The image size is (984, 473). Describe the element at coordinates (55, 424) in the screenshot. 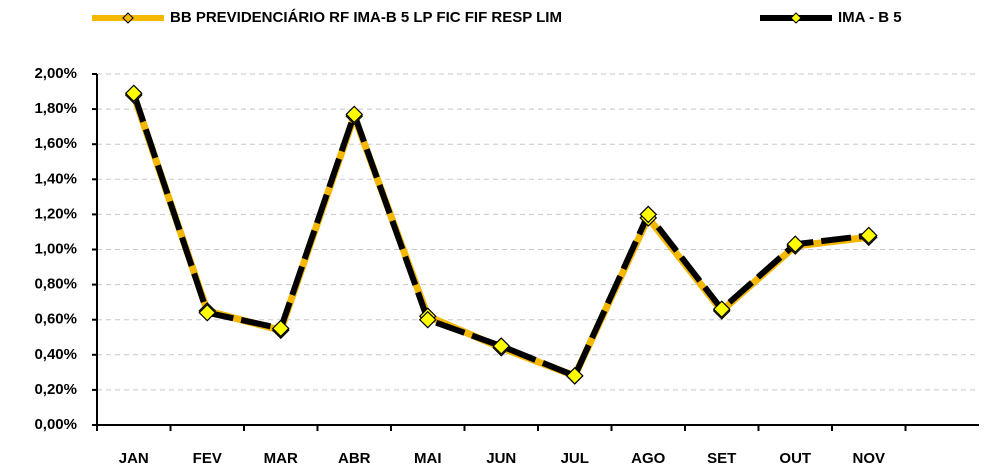

I see `y-tick-label: 0,00%` at that location.